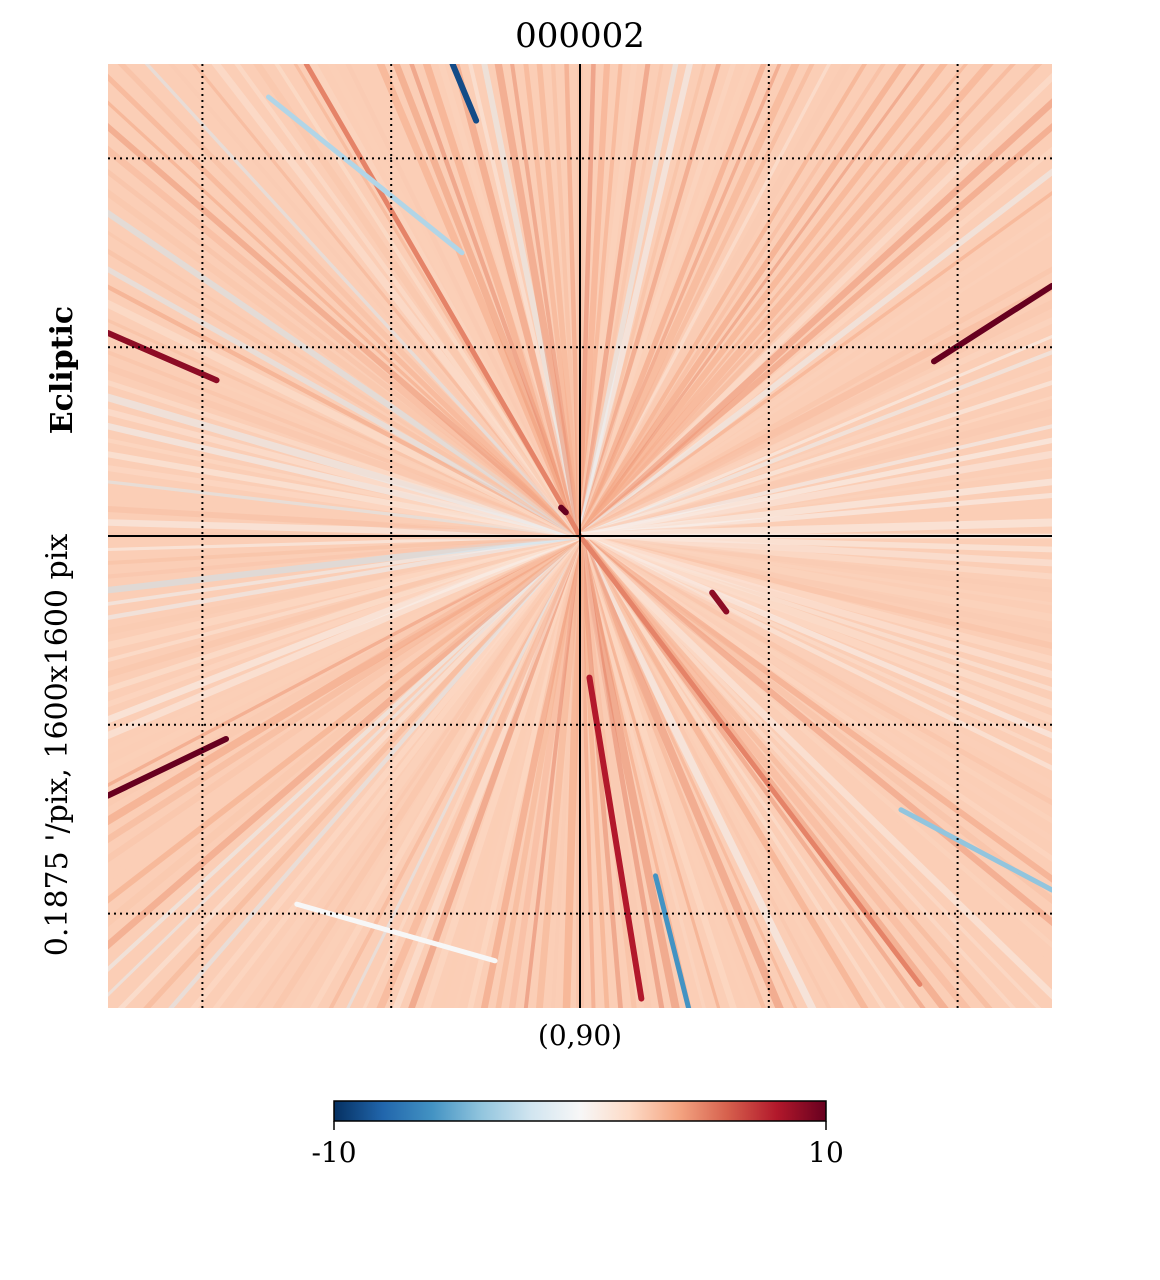  I want to click on frame-label: Ecliptic, so click(62, 370).